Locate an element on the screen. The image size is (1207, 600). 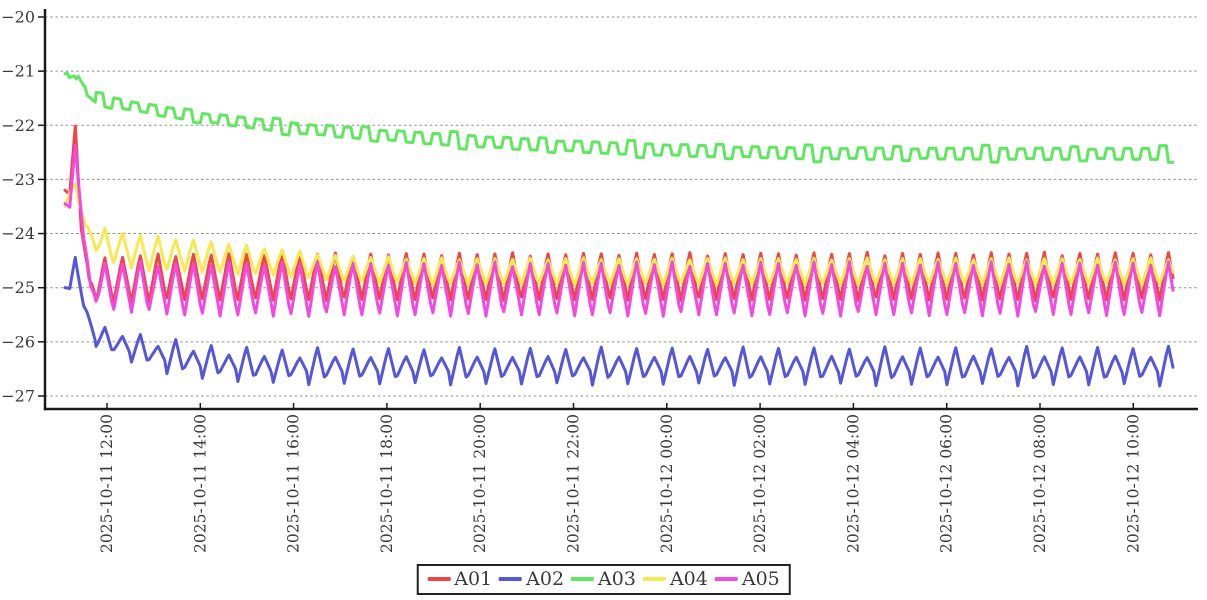
y-tick-label: −25 is located at coordinates (18, 287).